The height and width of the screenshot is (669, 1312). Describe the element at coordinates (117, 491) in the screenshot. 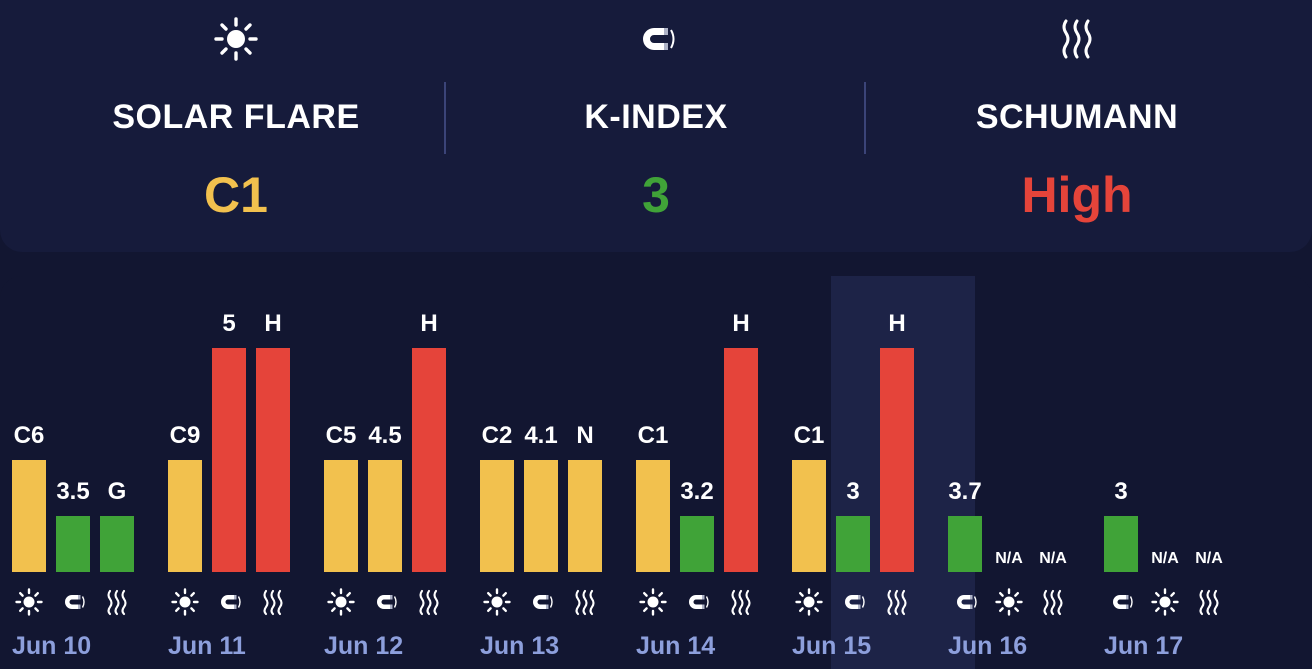

I see `bar-value-label: G` at that location.